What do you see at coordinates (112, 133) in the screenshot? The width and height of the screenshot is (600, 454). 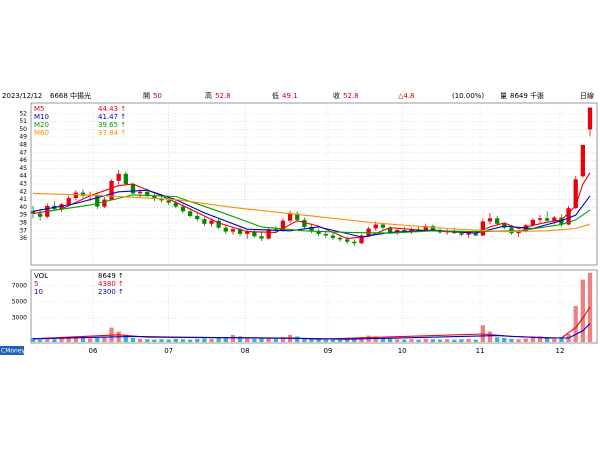 I see `legend-value: 37.84 ↑` at bounding box center [112, 133].